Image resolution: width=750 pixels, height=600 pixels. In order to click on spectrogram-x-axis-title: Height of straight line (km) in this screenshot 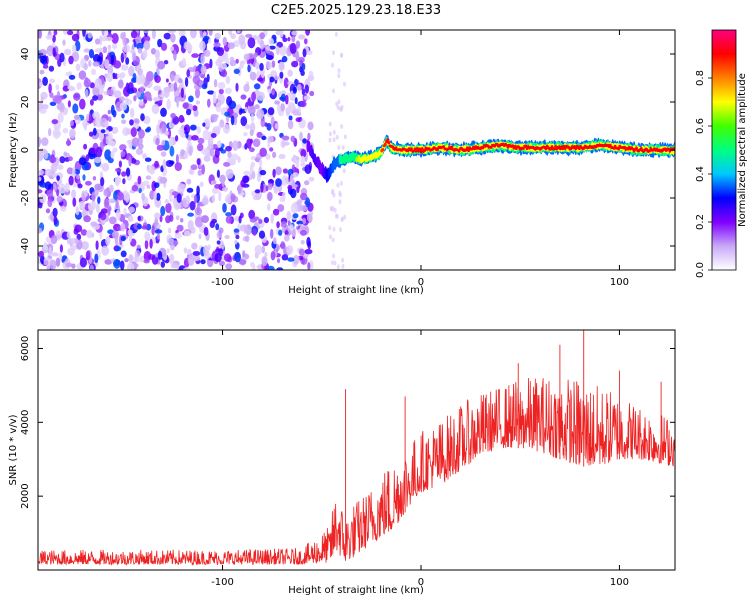, I will do `click(356, 290)`.